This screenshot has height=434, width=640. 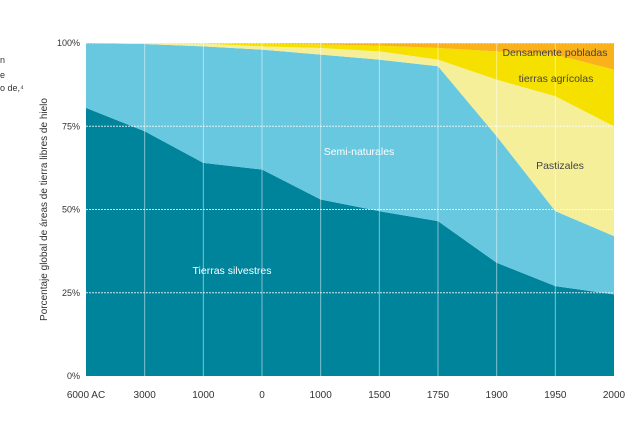 What do you see at coordinates (560, 166) in the screenshot?
I see `series-label: Pastizales` at bounding box center [560, 166].